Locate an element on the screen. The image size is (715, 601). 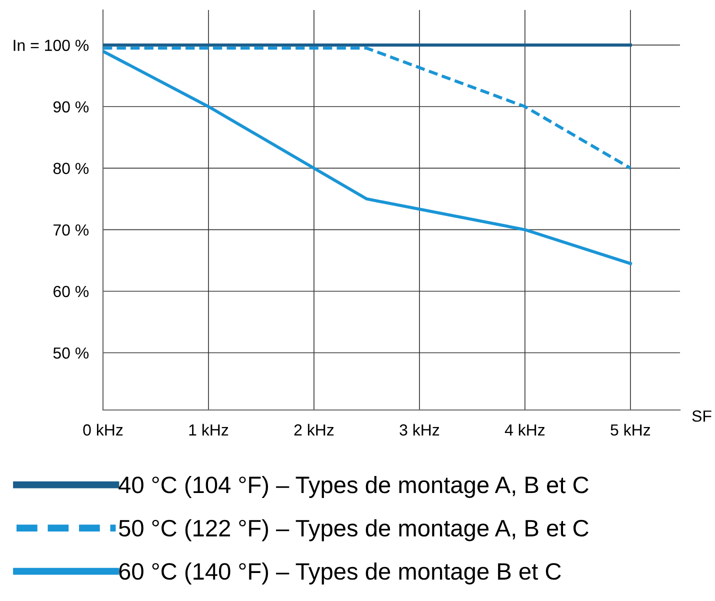
y-tick-label: 50 % is located at coordinates (71, 353).